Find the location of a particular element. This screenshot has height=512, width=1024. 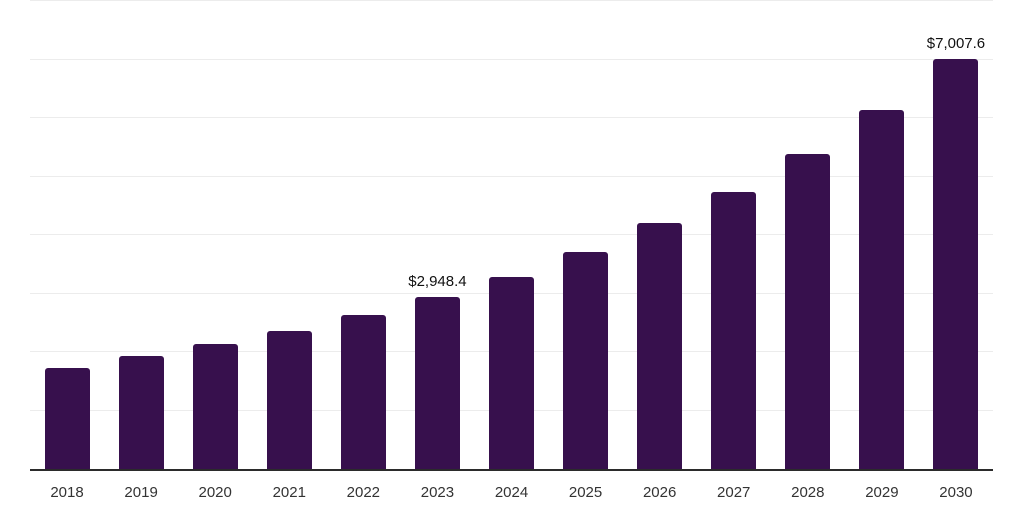

bar-2030 is located at coordinates (956, 264).